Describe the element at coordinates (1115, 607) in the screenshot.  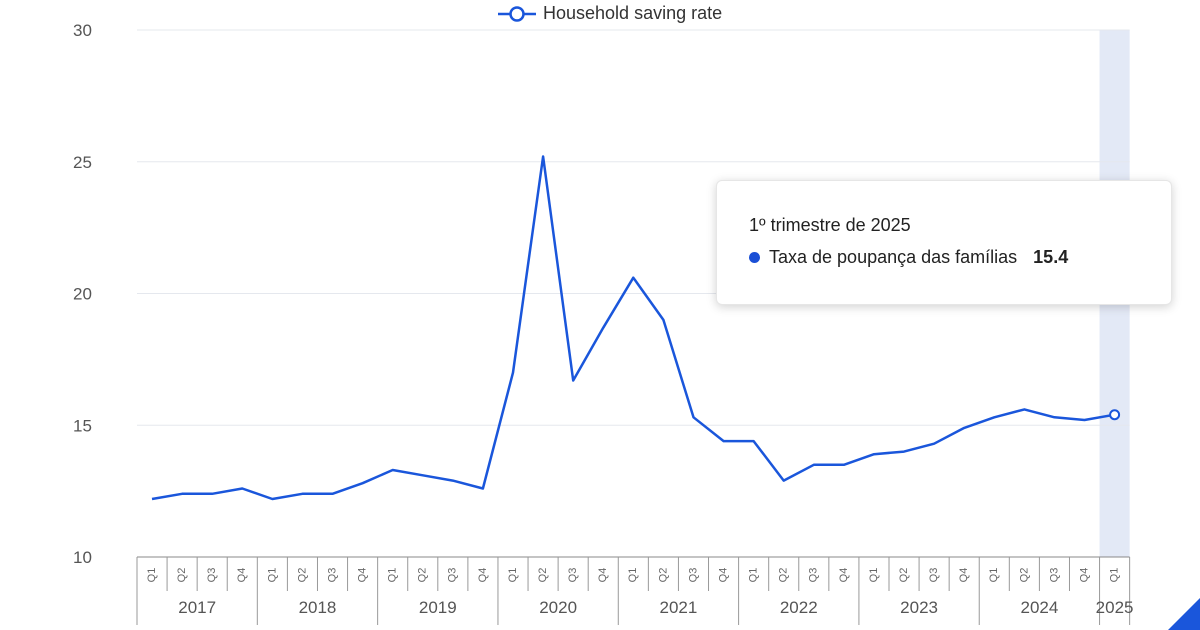
I see `x-tick-label-year: 2025` at that location.